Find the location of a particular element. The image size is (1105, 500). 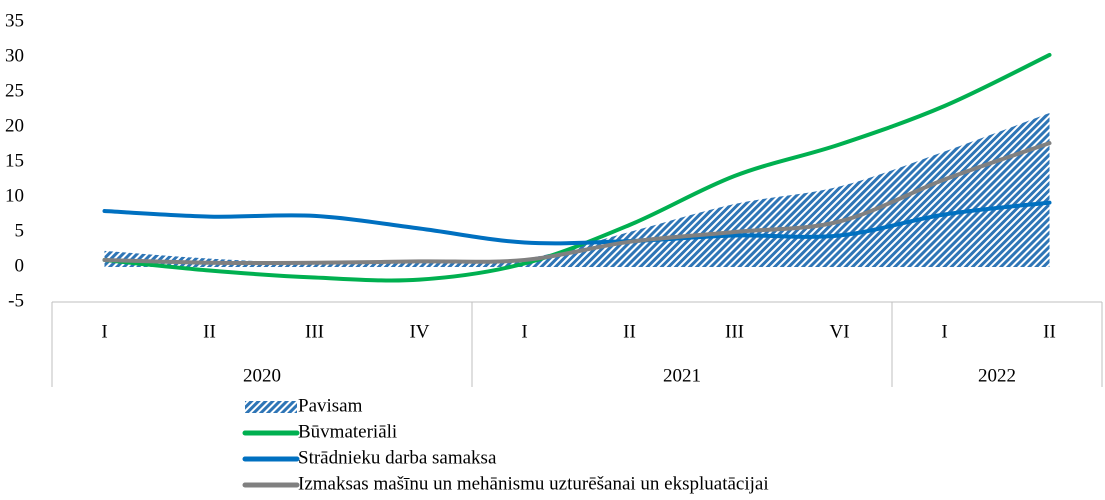

legend-label: Pavisam is located at coordinates (330, 405).